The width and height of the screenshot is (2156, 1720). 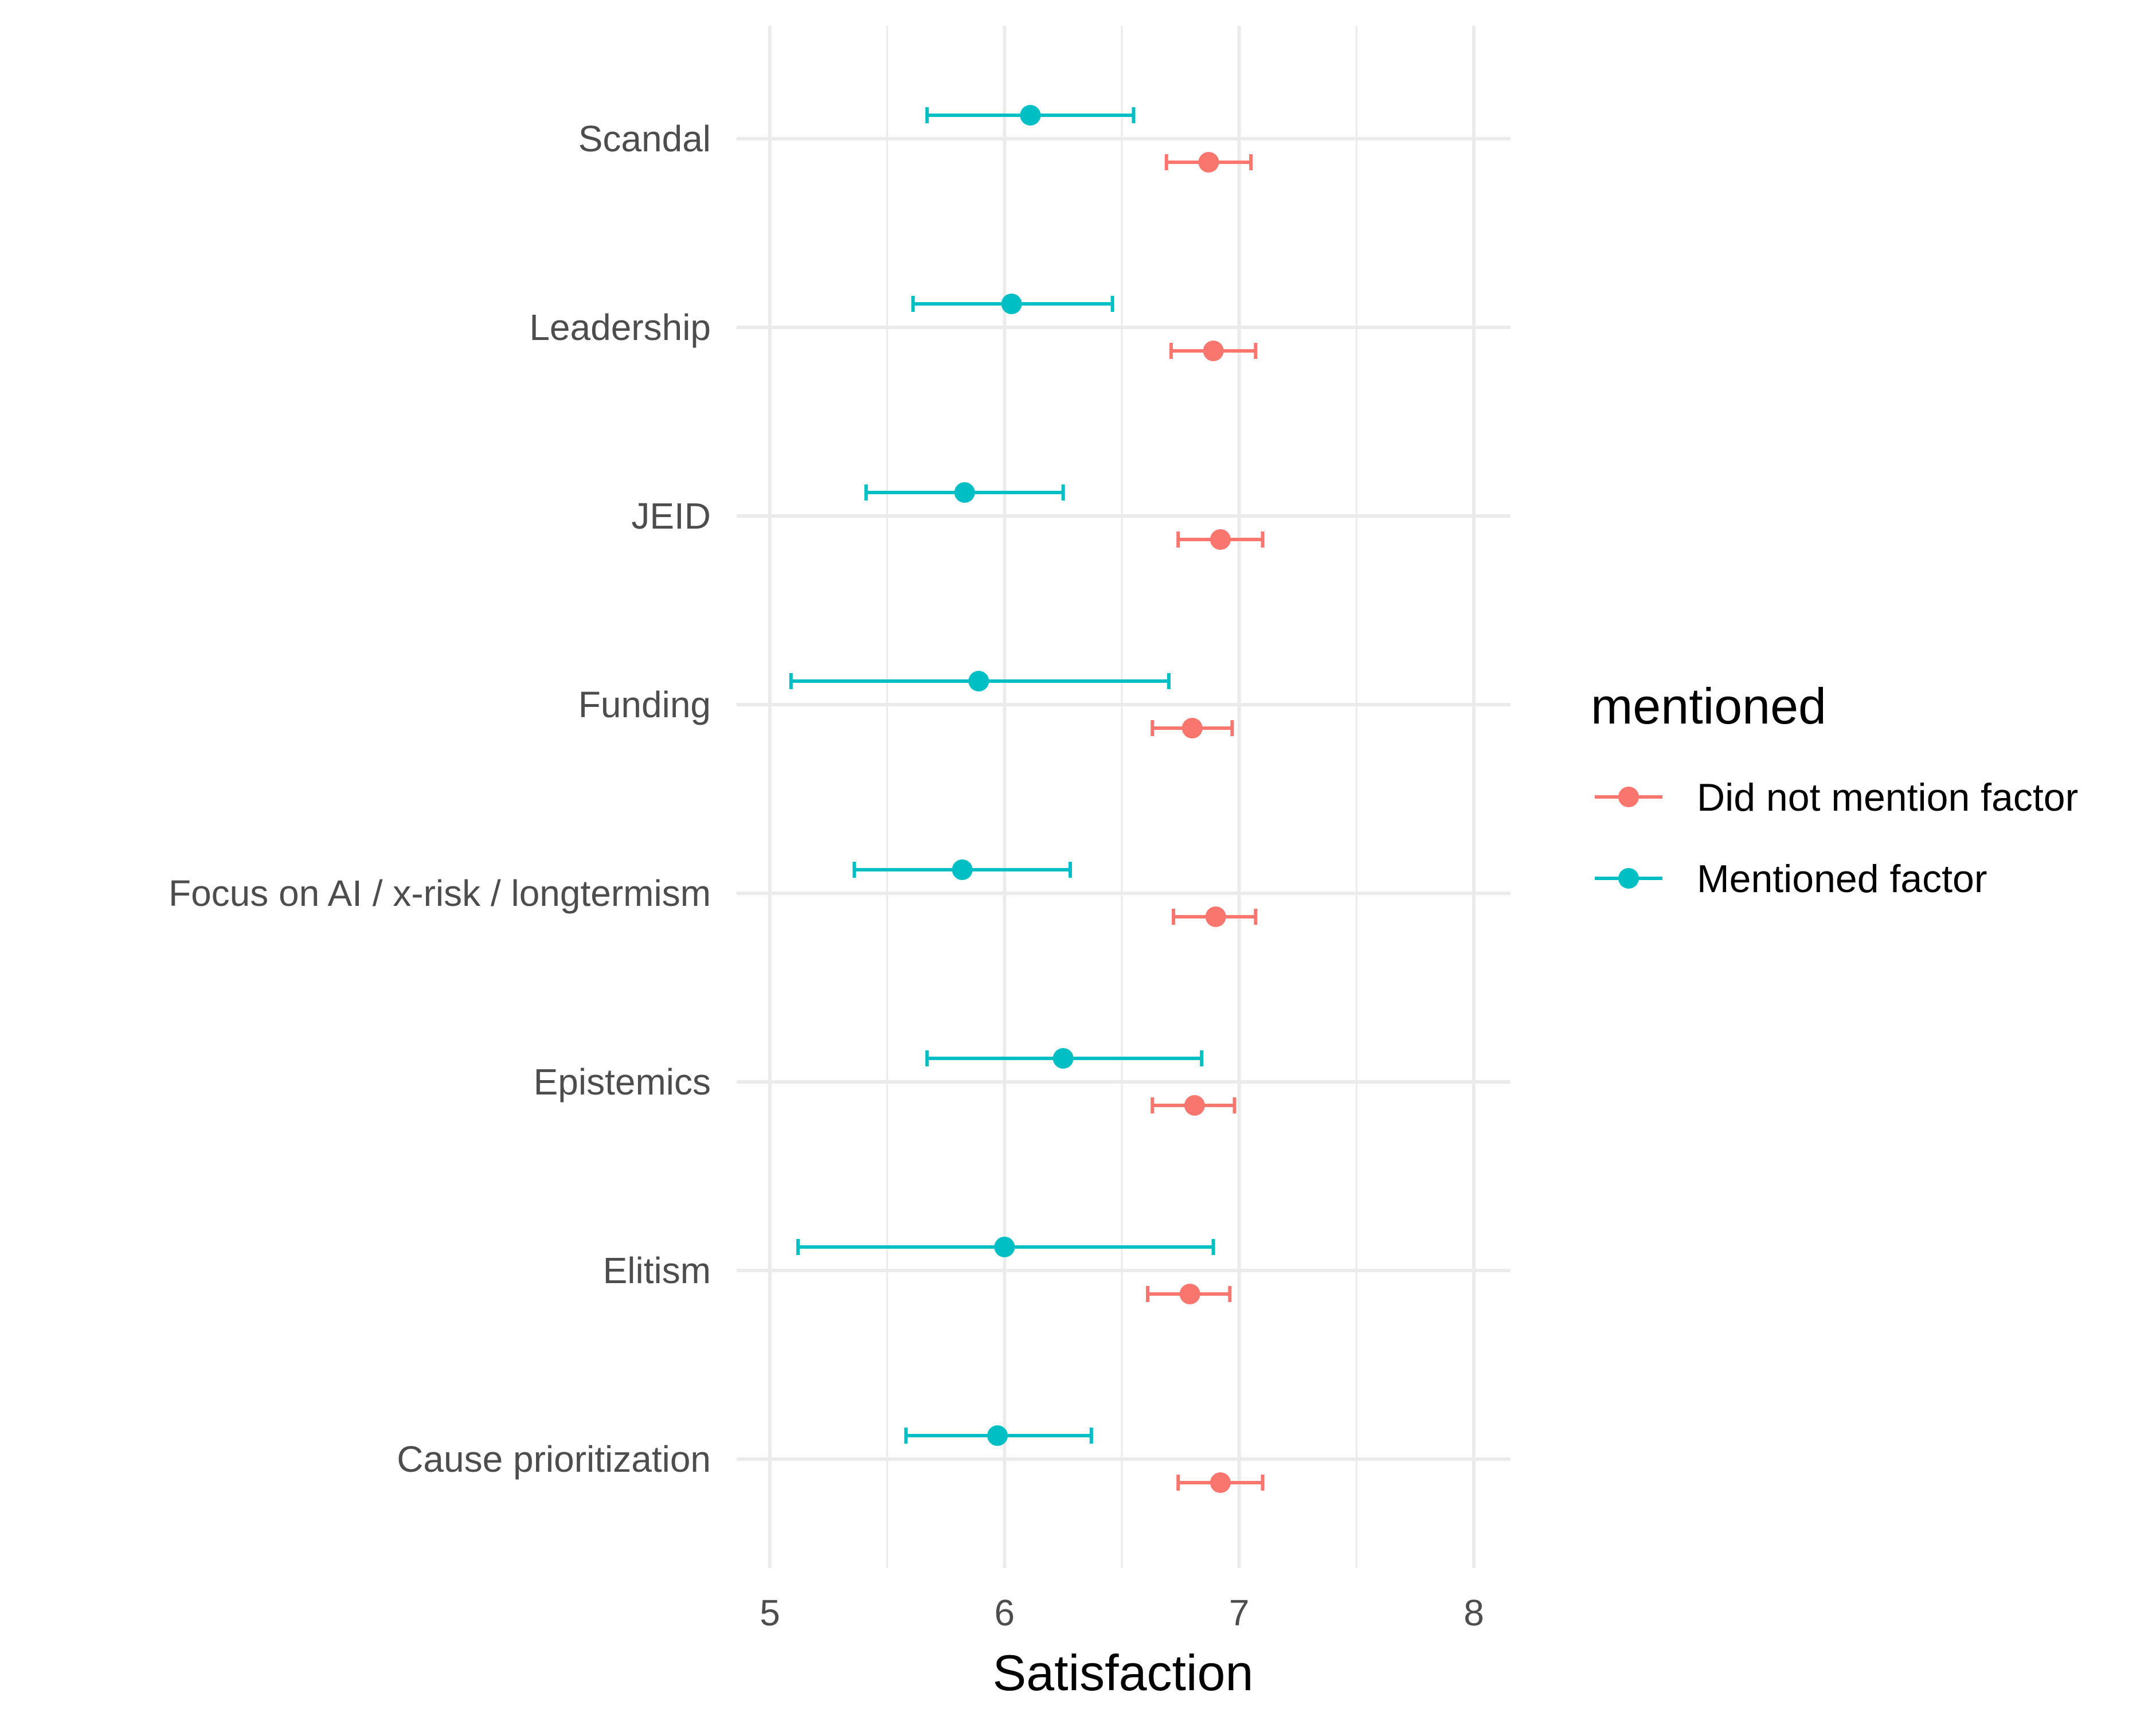 I want to click on y-tick-label: Epistemics, so click(x=623, y=1082).